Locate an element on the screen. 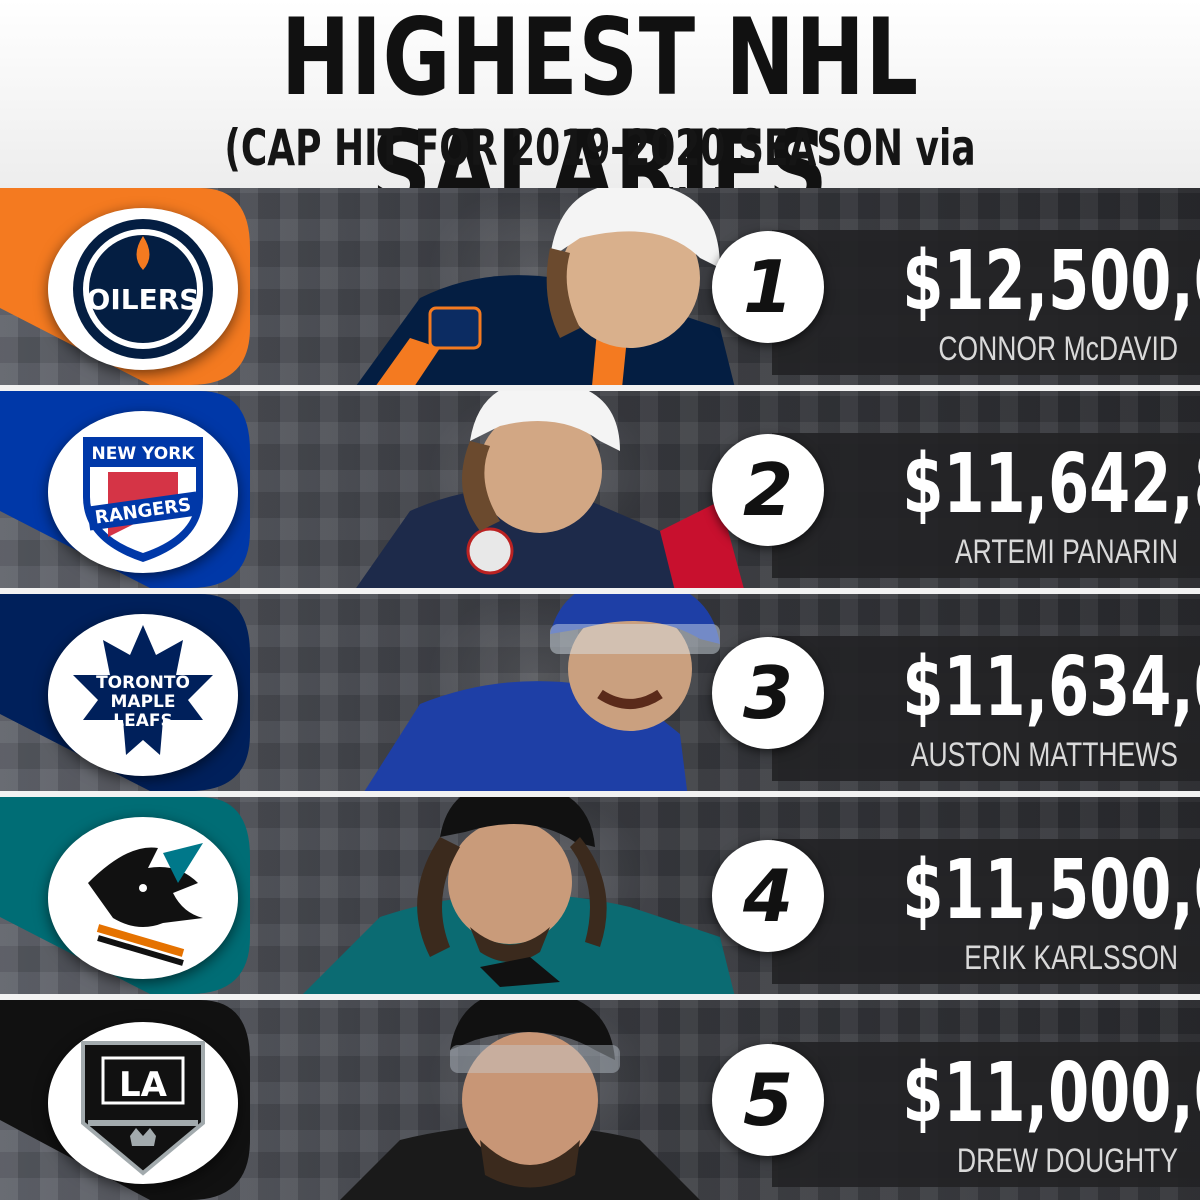 The width and height of the screenshot is (1200, 1200). salary-panel: $11,642,857 ARTEMI PANARIN is located at coordinates (986, 505).